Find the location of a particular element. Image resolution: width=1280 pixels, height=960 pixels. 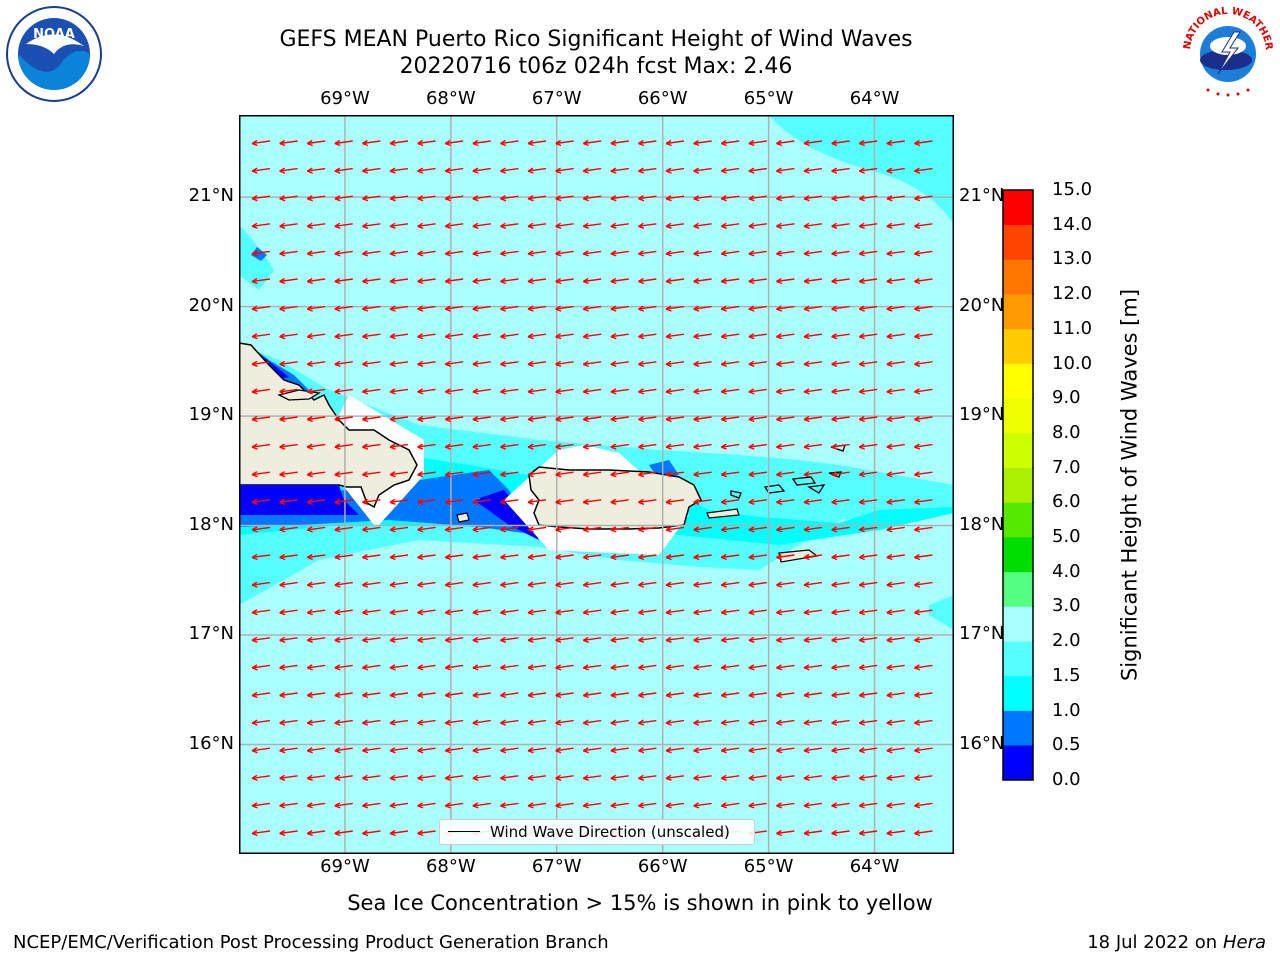

national-weather-service-logo: NATIONAL WEATHER SERVICE is located at coordinates (1227, 51).